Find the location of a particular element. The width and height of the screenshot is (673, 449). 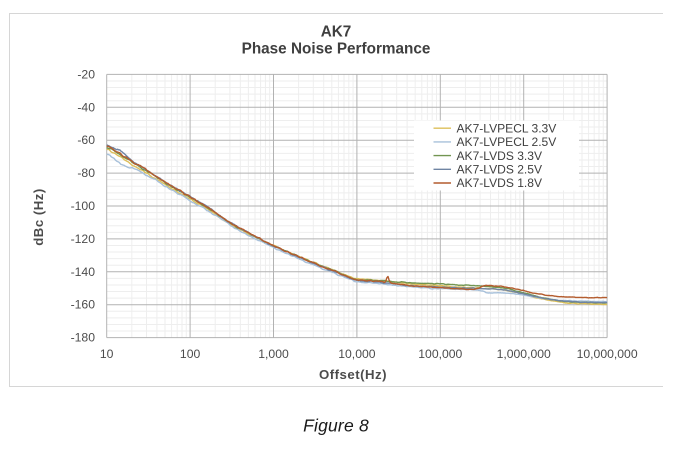

svg-text: 1,000,000 is located at coordinates (524, 354).